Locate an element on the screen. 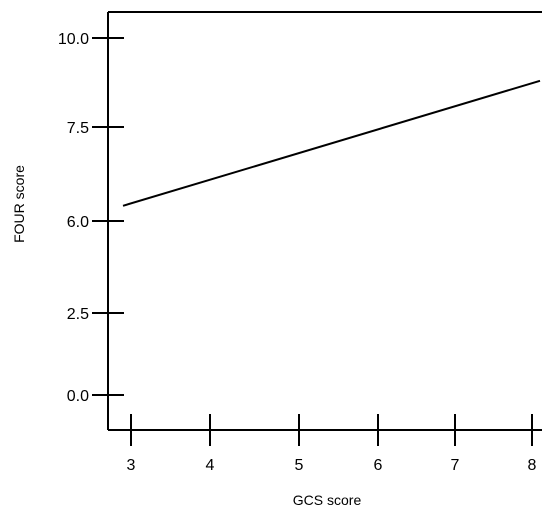 This screenshot has width=550, height=514. x-axis-title: GCS score is located at coordinates (327, 500).